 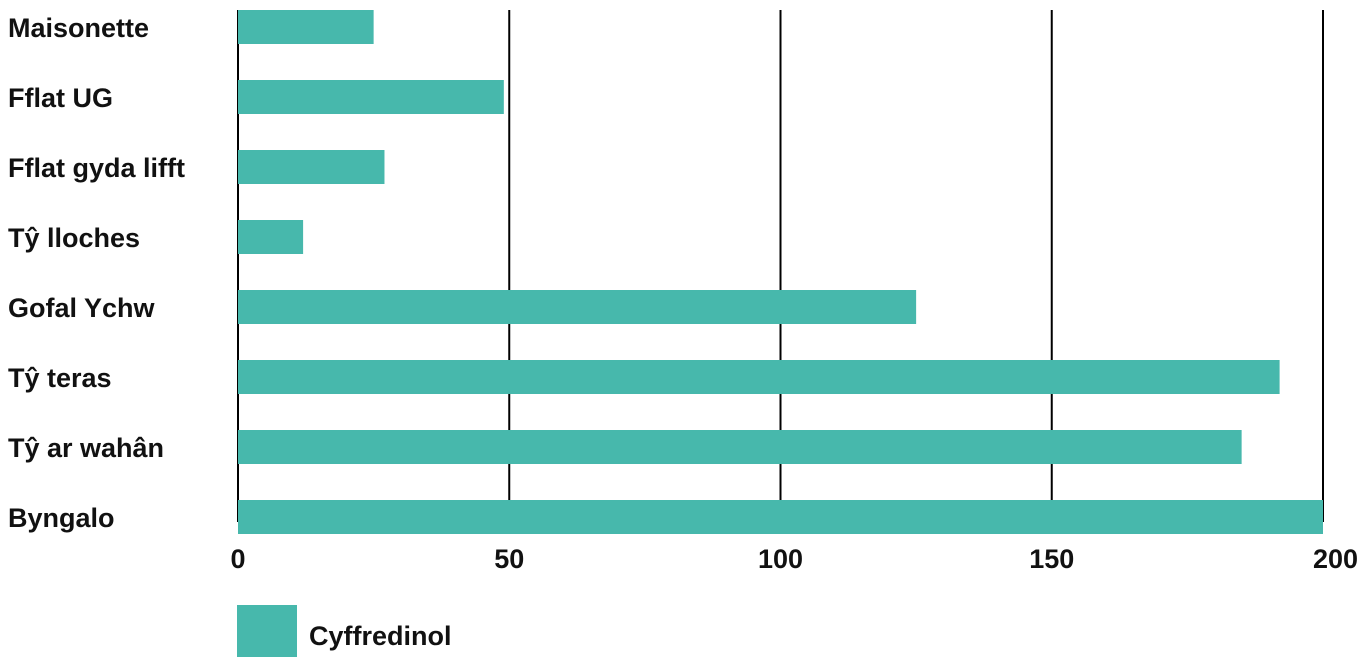 What do you see at coordinates (86, 448) in the screenshot?
I see `category-label: Tŷ ar wahân` at bounding box center [86, 448].